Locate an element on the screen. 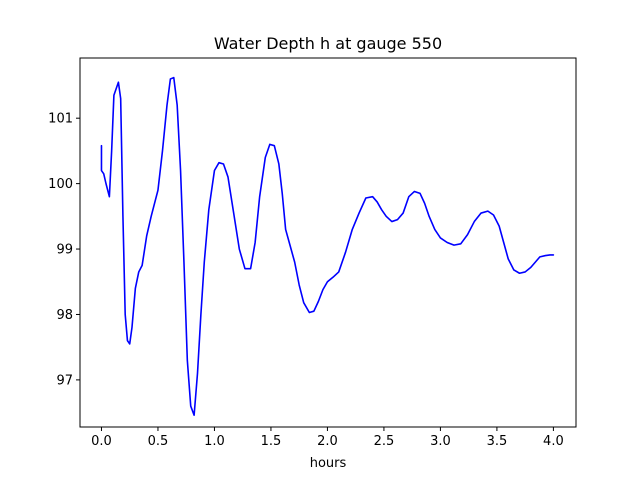 The image size is (640, 480). y-tick-label: 98 is located at coordinates (64, 315).